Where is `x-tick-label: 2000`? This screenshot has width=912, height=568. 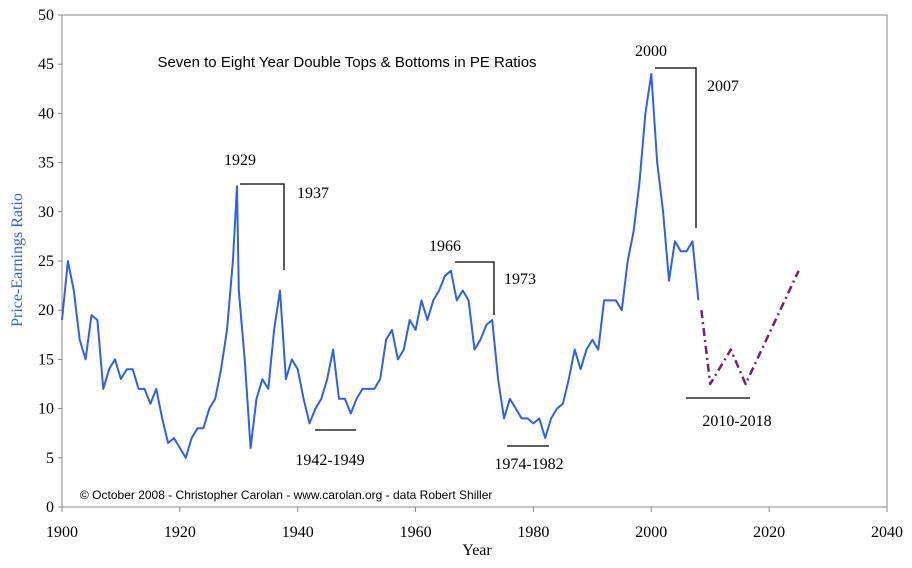
x-tick-label: 2000 is located at coordinates (651, 532).